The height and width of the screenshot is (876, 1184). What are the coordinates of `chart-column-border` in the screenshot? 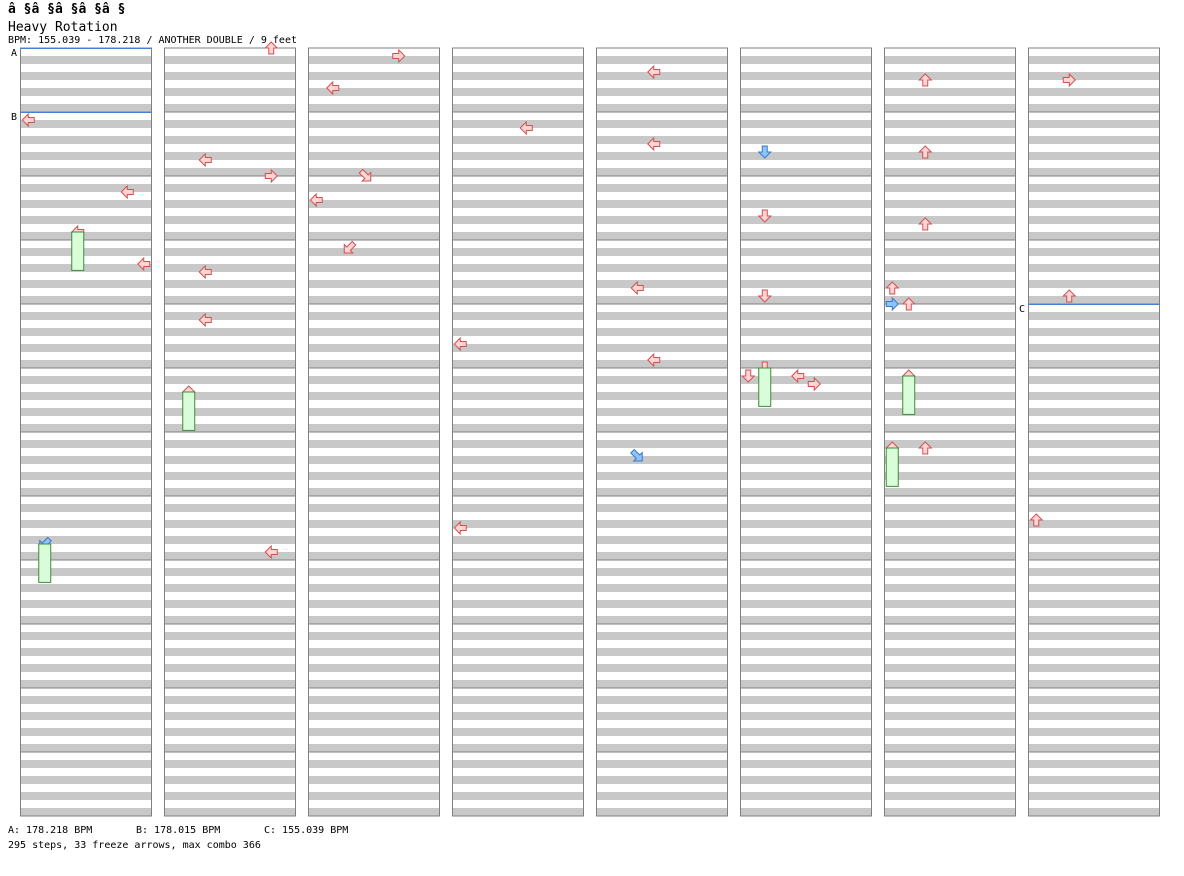 It's located at (950, 432).